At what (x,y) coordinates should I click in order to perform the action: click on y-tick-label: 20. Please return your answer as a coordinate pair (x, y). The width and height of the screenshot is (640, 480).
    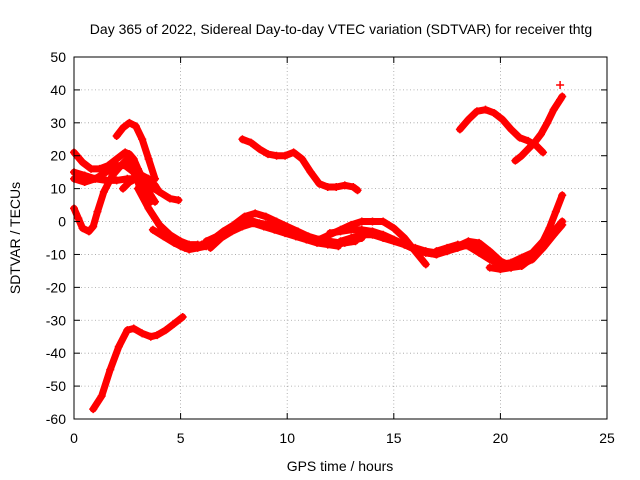
    Looking at the image, I should click on (58, 156).